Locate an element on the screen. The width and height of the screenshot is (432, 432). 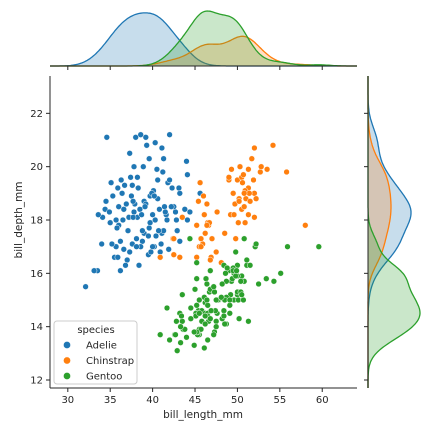
legend: species Adelie Chinstrap Gentoo is located at coordinates (95, 352).